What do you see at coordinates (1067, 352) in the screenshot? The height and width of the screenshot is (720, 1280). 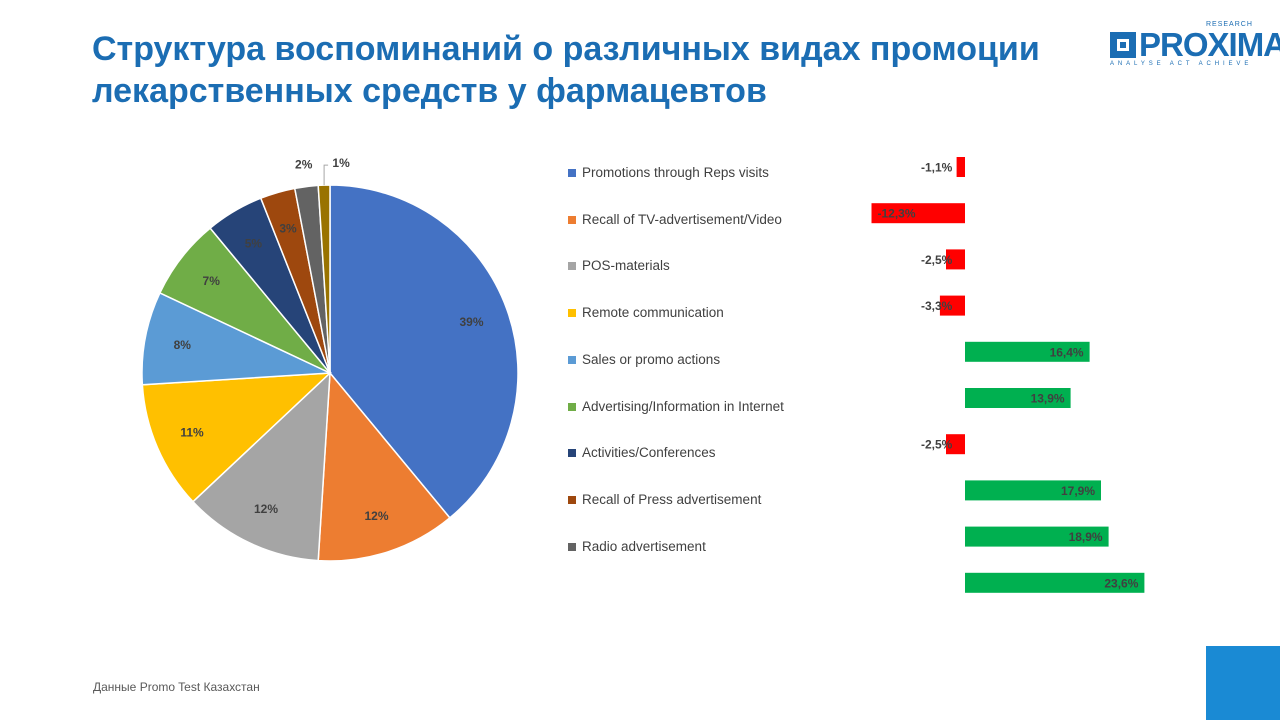 I see `bar-data-label: 16,4%` at bounding box center [1067, 352].